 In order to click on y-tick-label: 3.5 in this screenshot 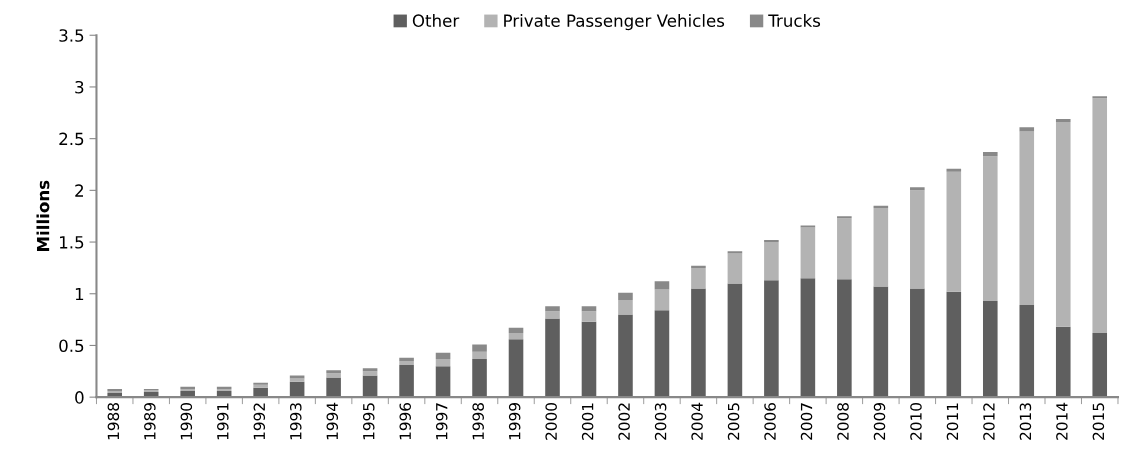, I will do `click(71, 35)`.